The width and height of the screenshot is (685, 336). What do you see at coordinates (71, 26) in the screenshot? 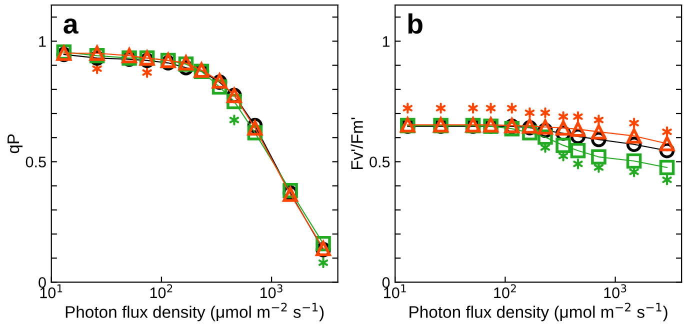
I see `chart-title: a` at bounding box center [71, 26].